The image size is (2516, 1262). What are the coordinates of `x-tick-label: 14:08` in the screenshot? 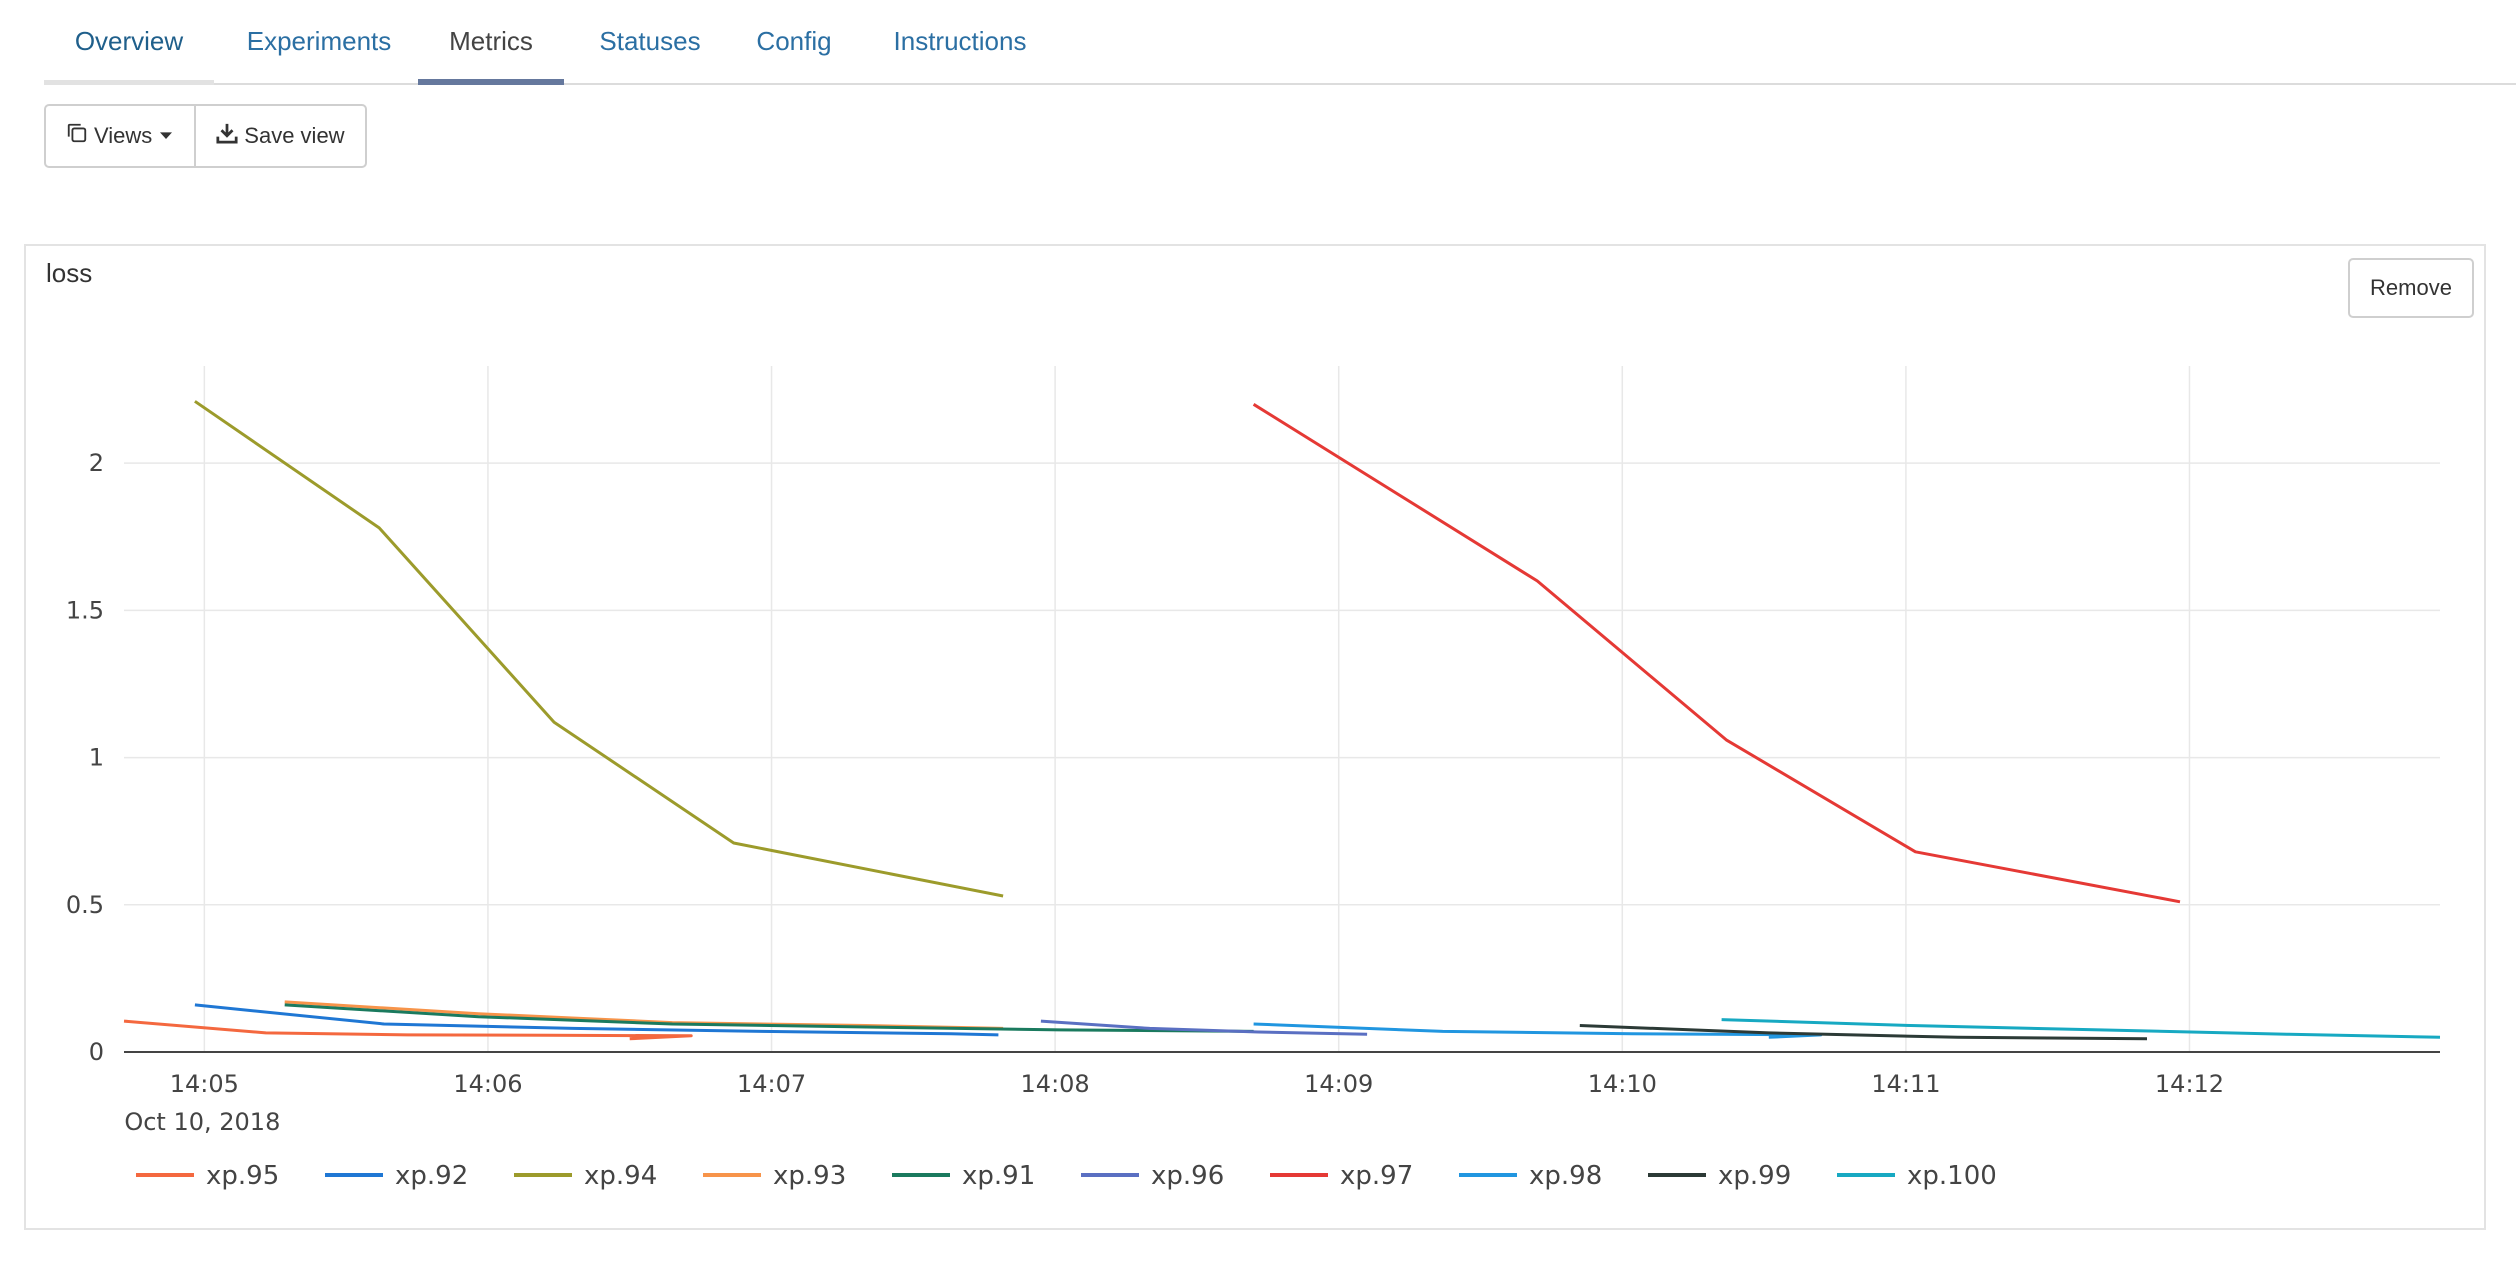 It's located at (1055, 1084).